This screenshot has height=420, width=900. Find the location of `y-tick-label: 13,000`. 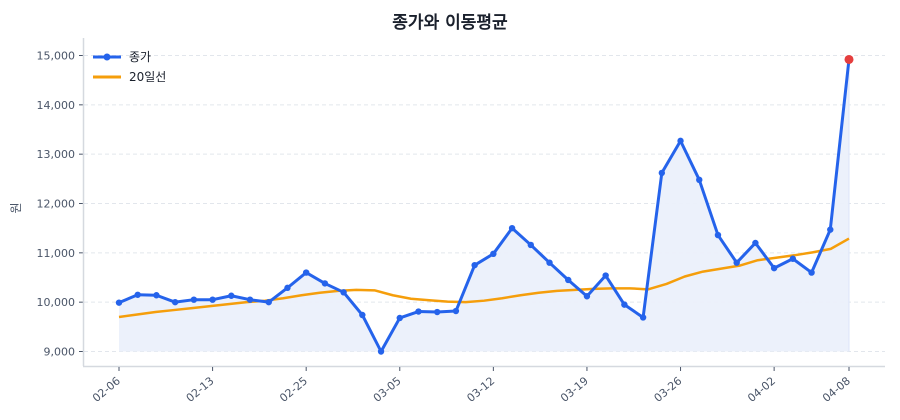

y-tick-label: 13,000 is located at coordinates (56, 154).